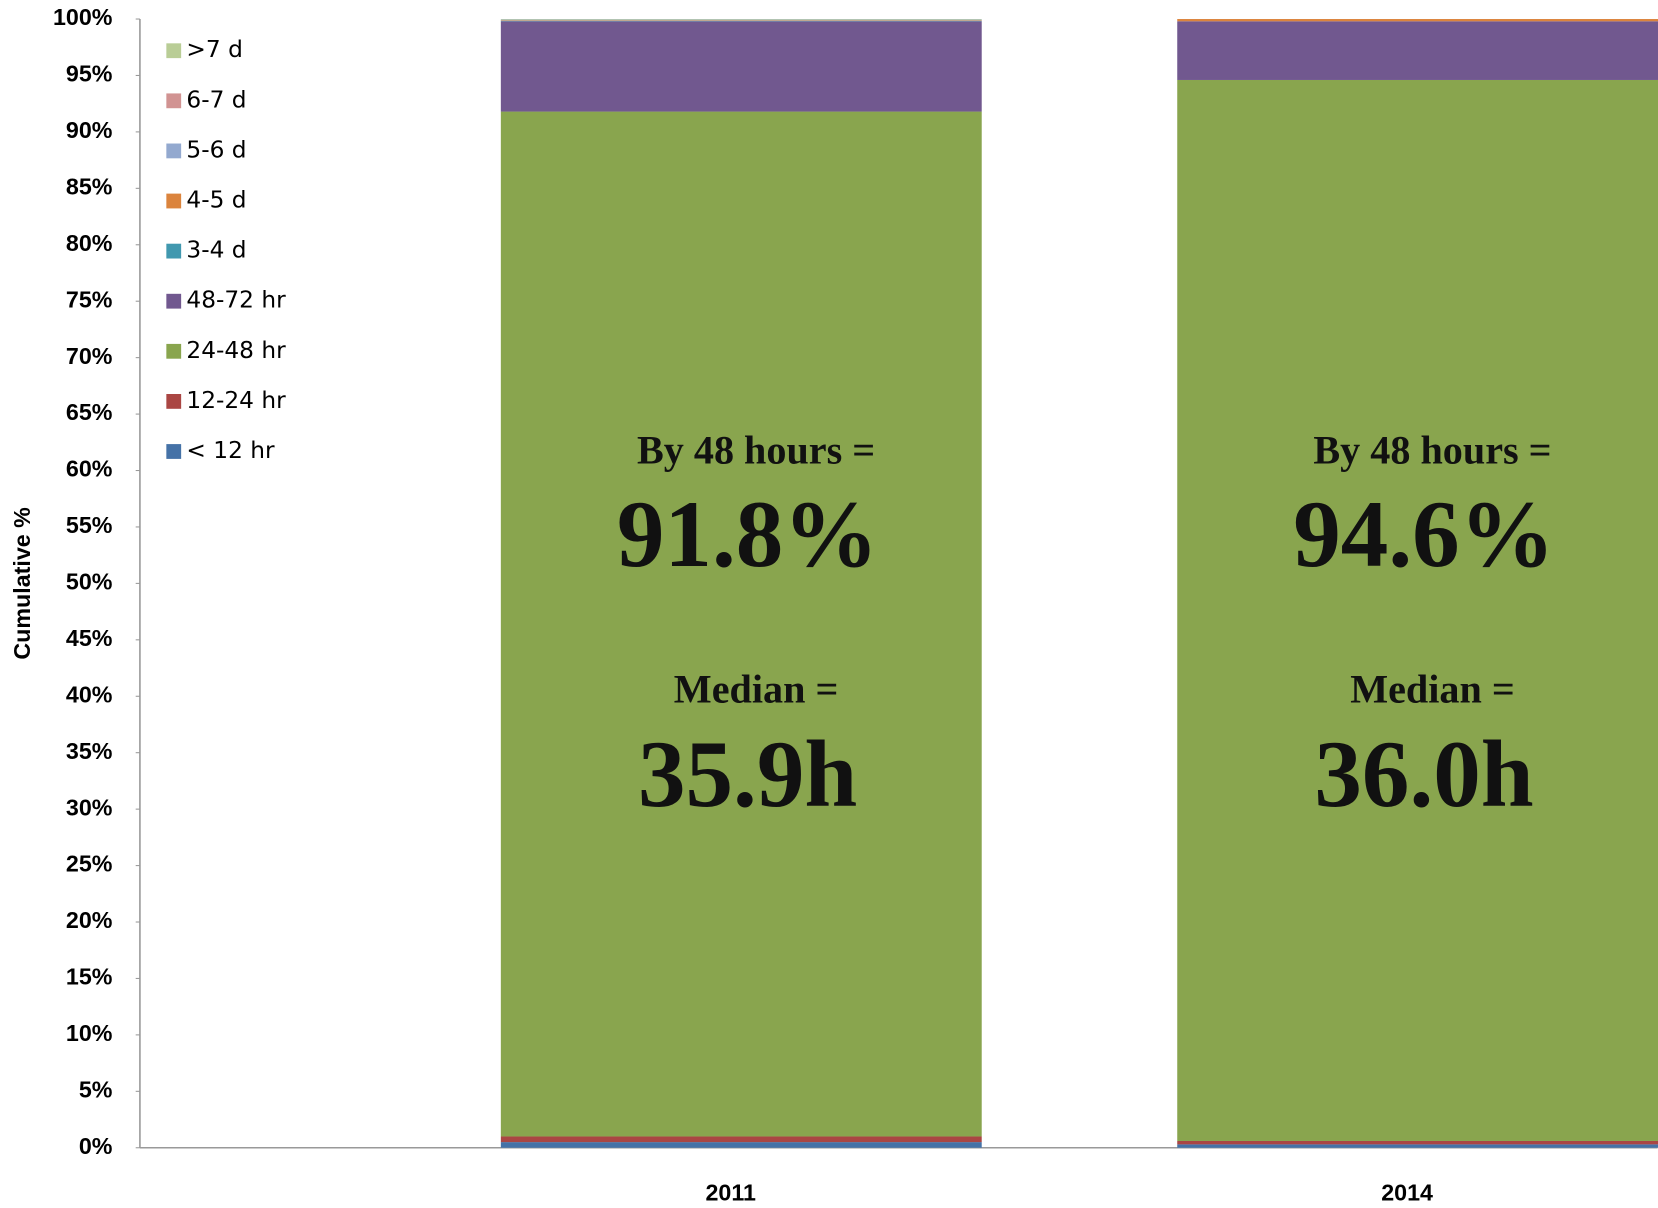 Image resolution: width=1658 pixels, height=1208 pixels. I want to click on legend-label: < 12 hr, so click(230, 450).